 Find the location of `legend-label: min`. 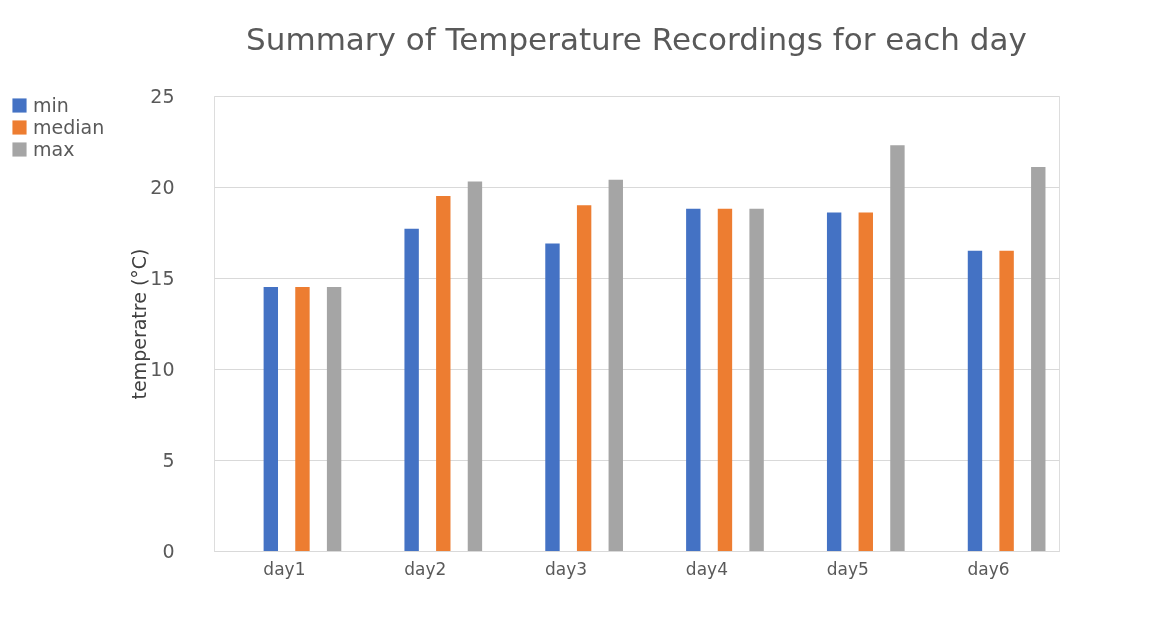

legend-label: min is located at coordinates (51, 104).